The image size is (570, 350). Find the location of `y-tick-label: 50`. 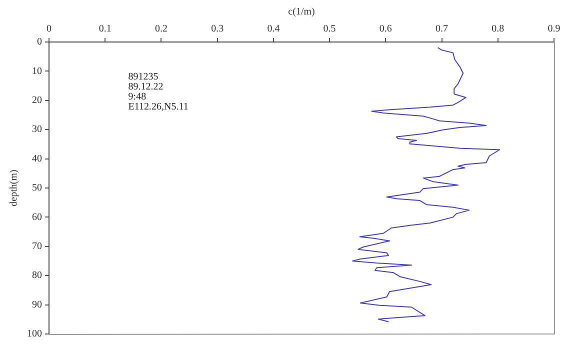

y-tick-label: 50 is located at coordinates (37, 188).